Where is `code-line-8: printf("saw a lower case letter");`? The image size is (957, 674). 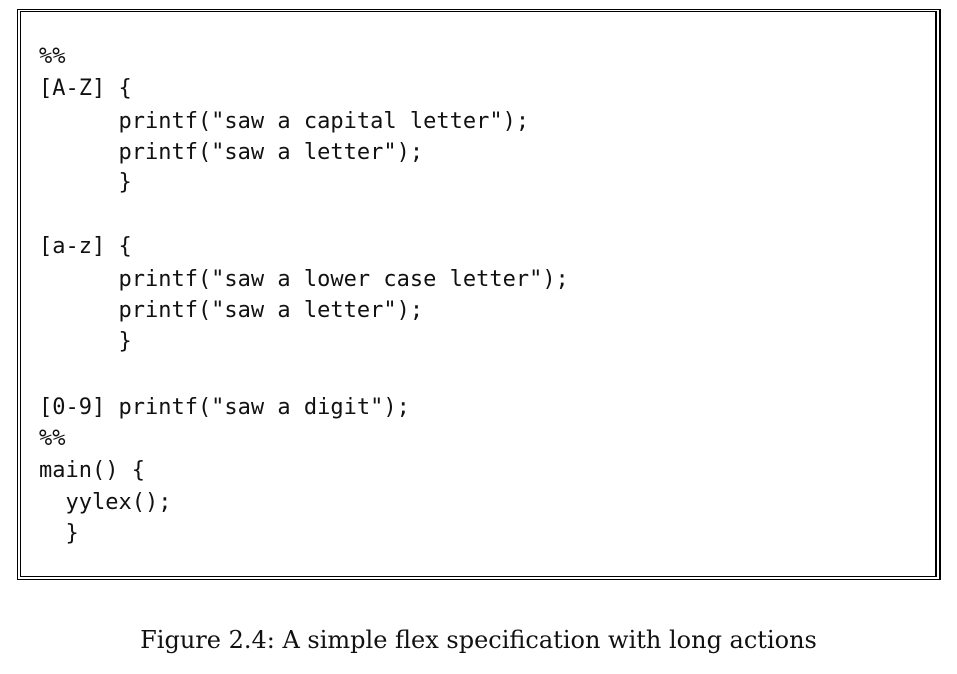
code-line-8: printf("saw a lower case letter"); is located at coordinates (304, 279).